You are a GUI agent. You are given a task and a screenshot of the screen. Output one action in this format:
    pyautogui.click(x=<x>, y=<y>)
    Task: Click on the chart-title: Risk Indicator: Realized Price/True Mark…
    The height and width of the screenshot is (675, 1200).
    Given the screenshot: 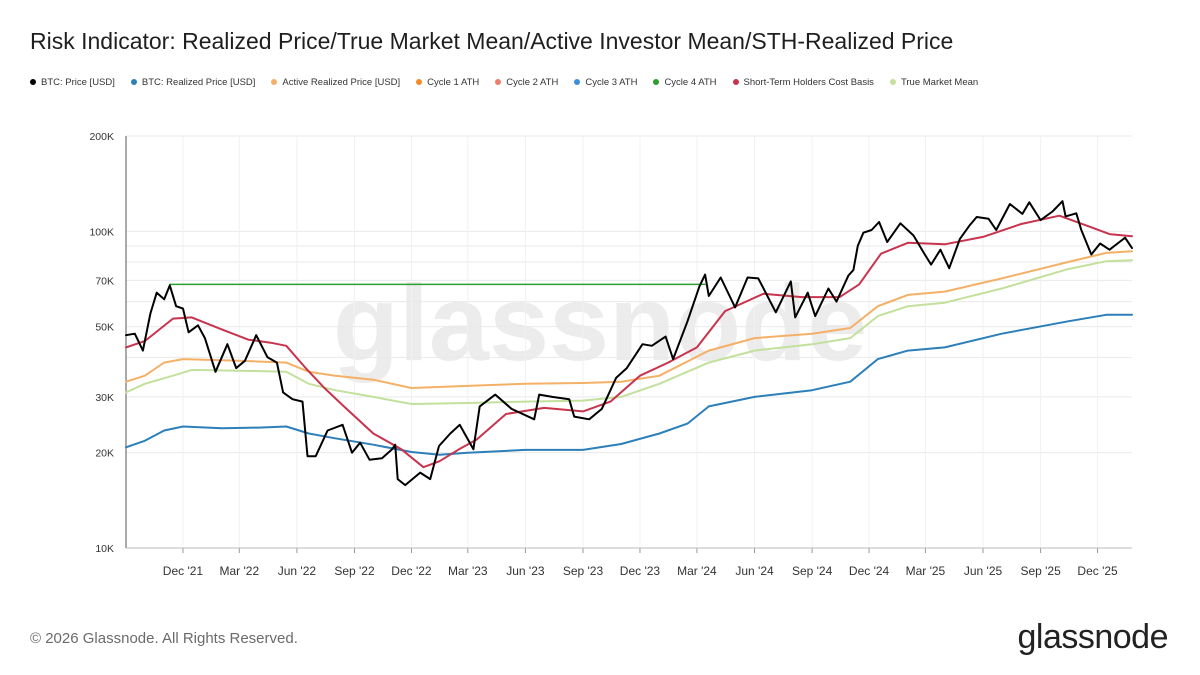 What is the action you would take?
    pyautogui.click(x=492, y=41)
    